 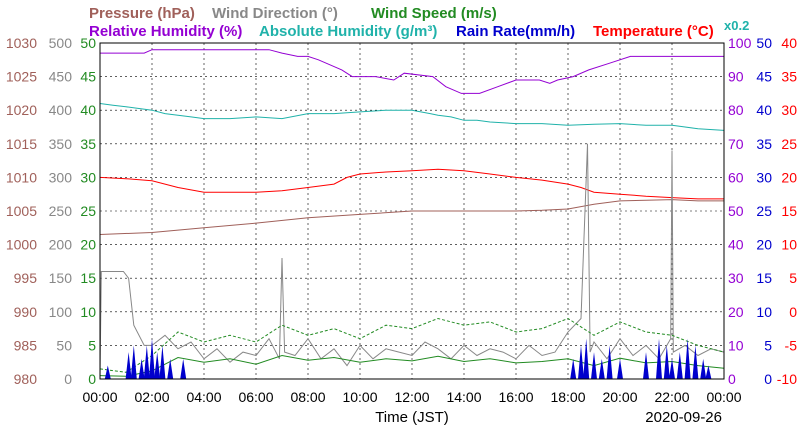 I want to click on y-tick-label-humidity: 70, so click(x=736, y=144).